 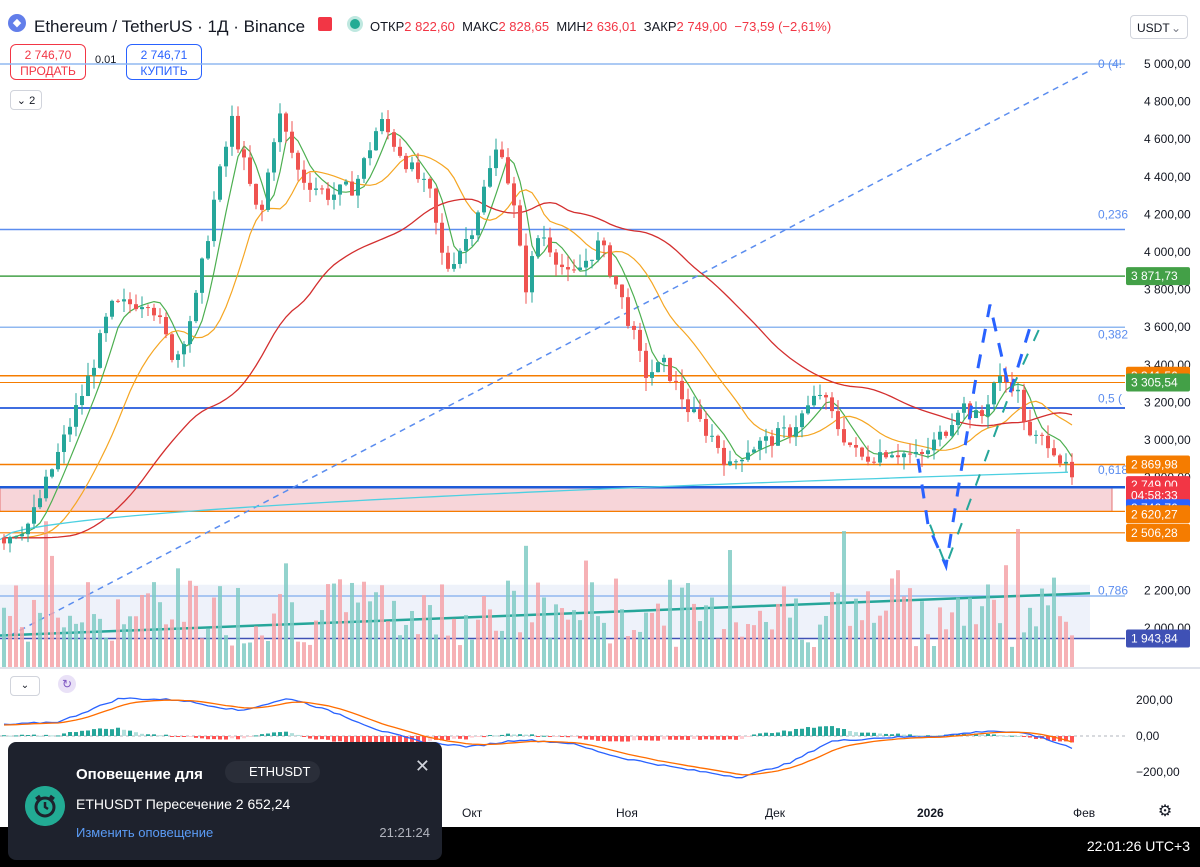 I want to click on refresh-icon: ↻, so click(x=67, y=684).